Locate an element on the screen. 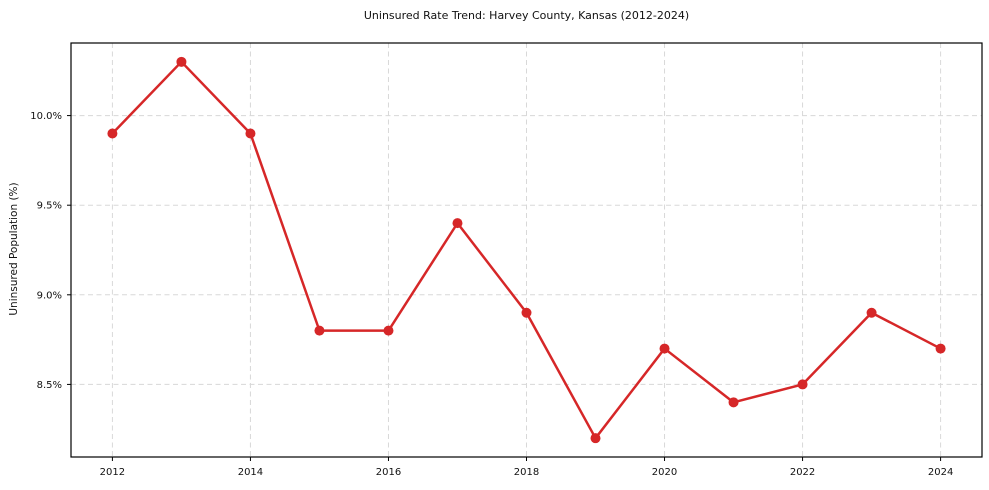  data-point-2018 is located at coordinates (526, 312).